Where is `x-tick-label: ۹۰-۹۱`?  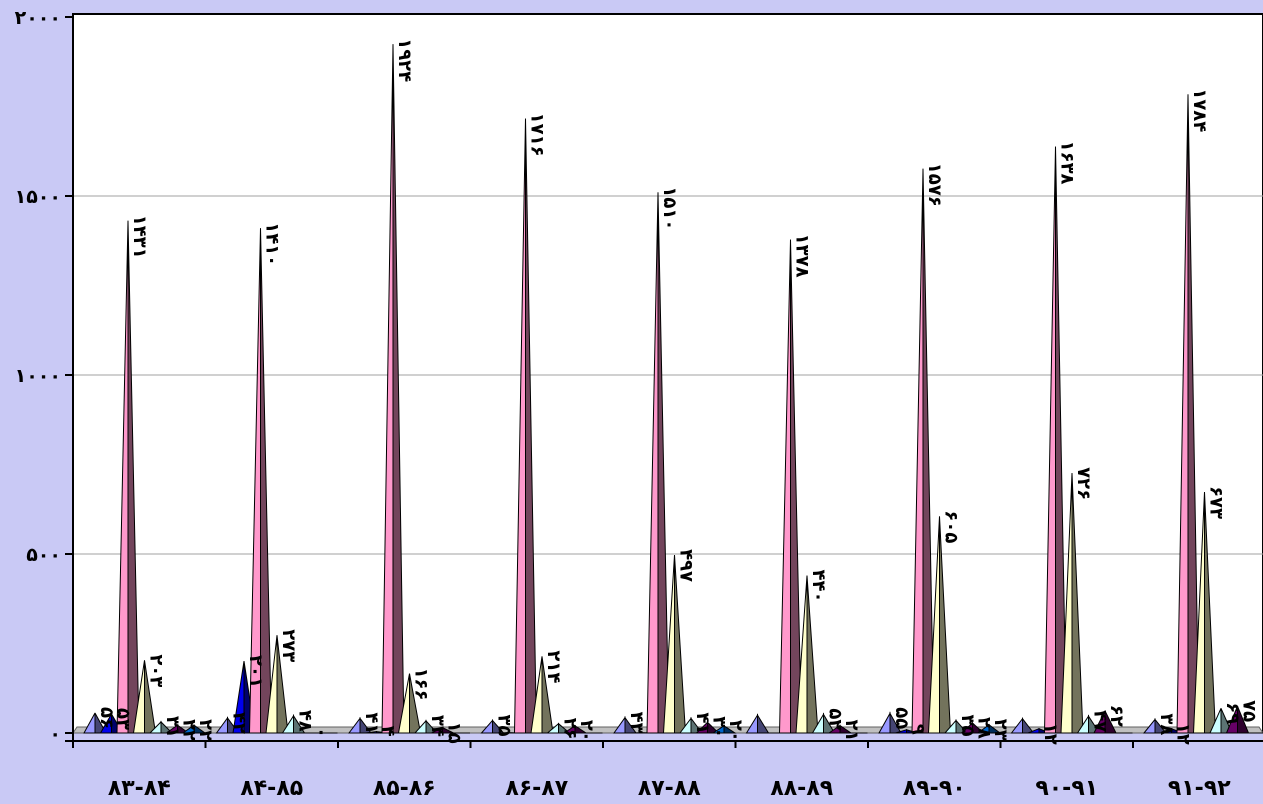 x-tick-label: ۹۰-۹۱ is located at coordinates (1066, 788).